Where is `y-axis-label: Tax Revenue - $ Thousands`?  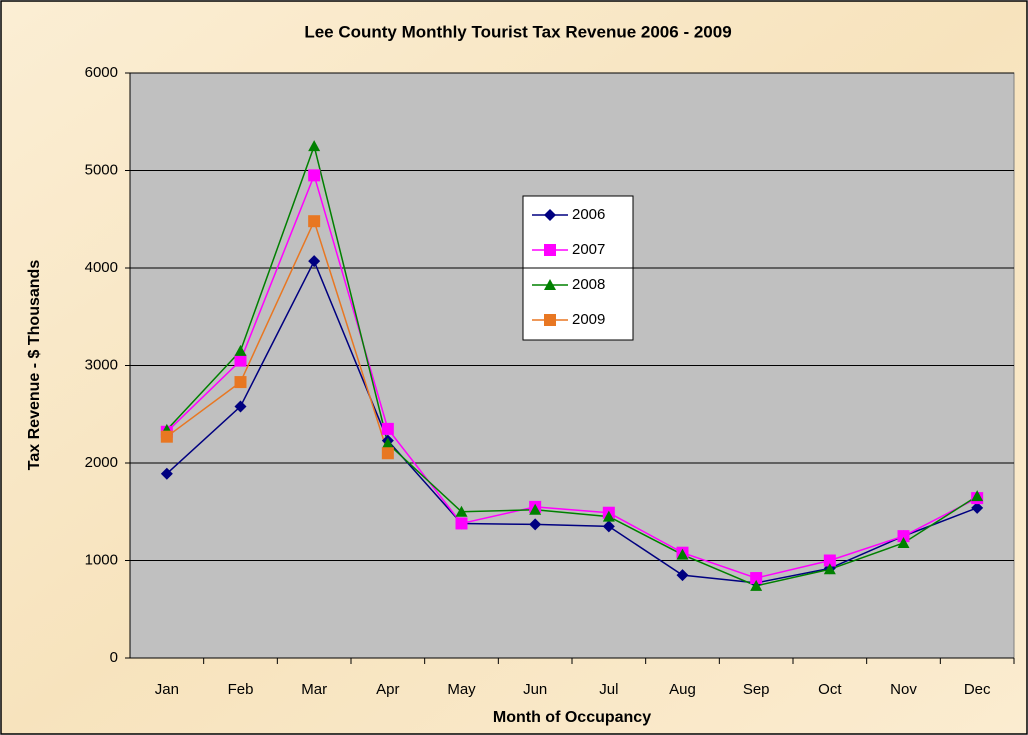
y-axis-label: Tax Revenue - $ Thousands is located at coordinates (34, 365).